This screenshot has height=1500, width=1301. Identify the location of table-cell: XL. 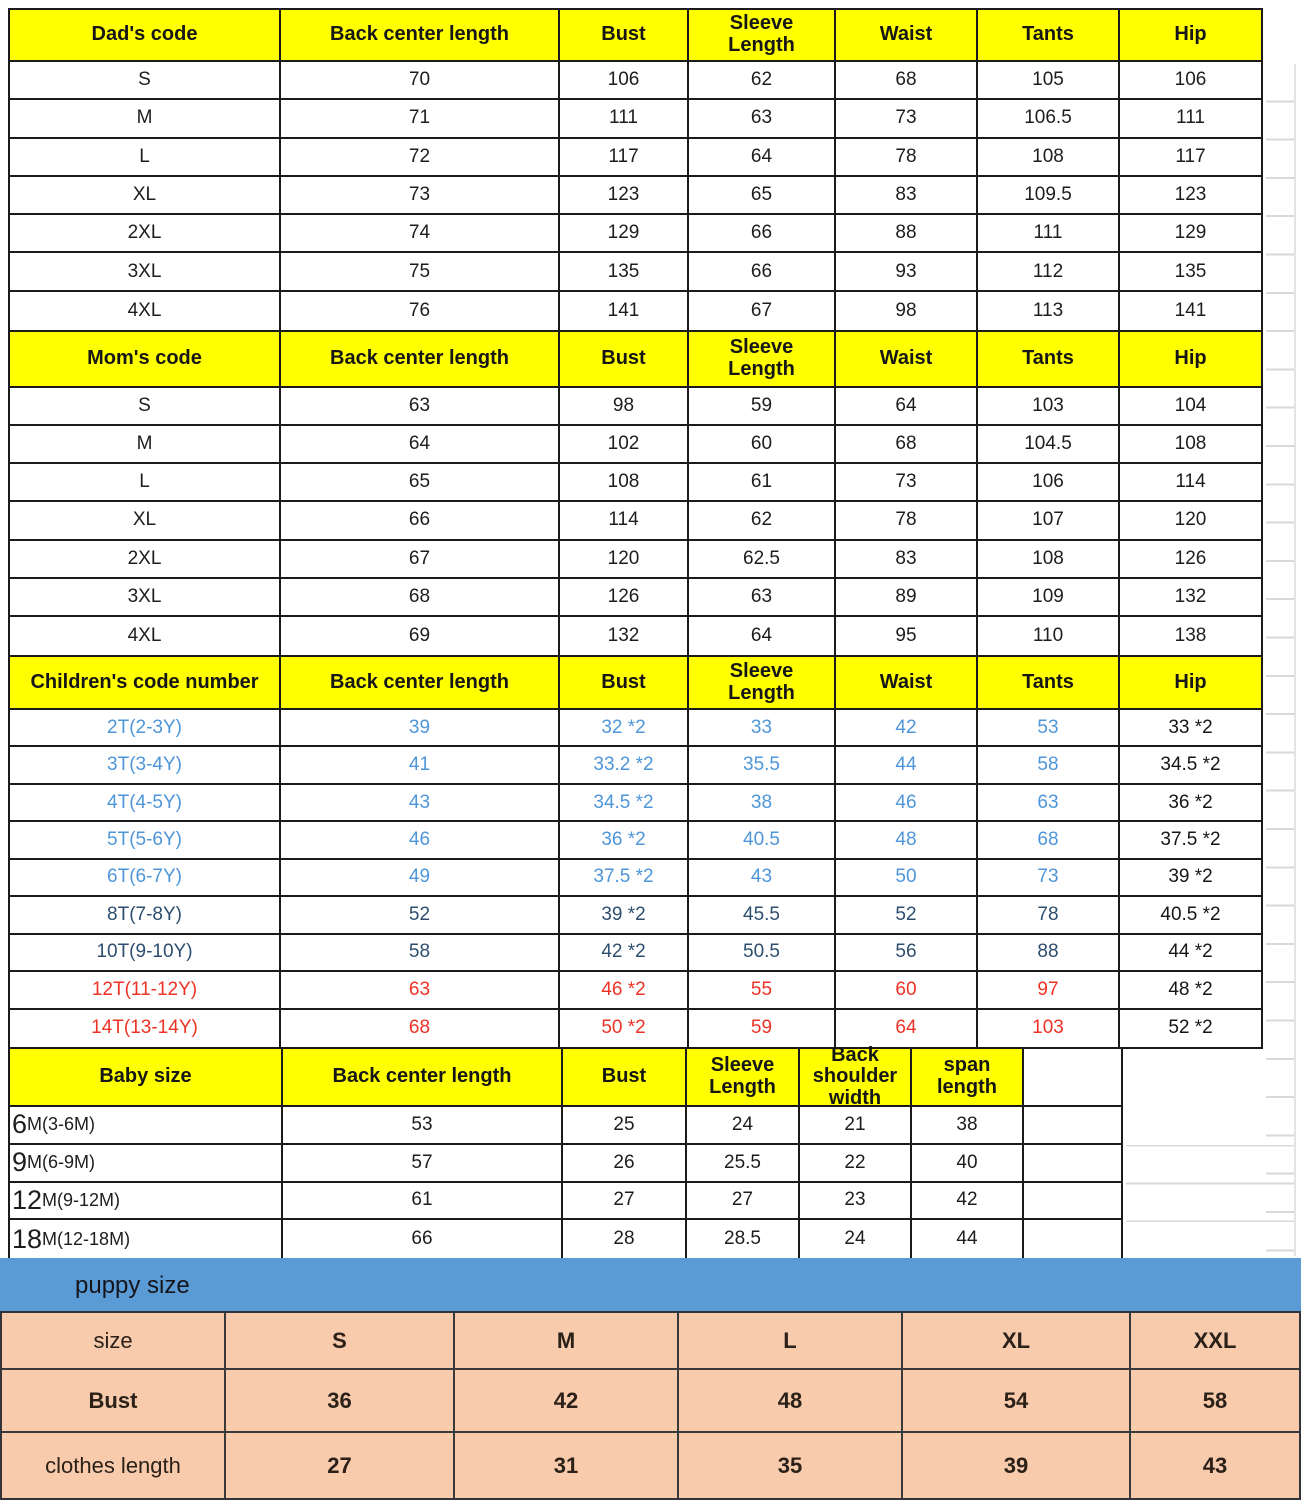
(145, 196).